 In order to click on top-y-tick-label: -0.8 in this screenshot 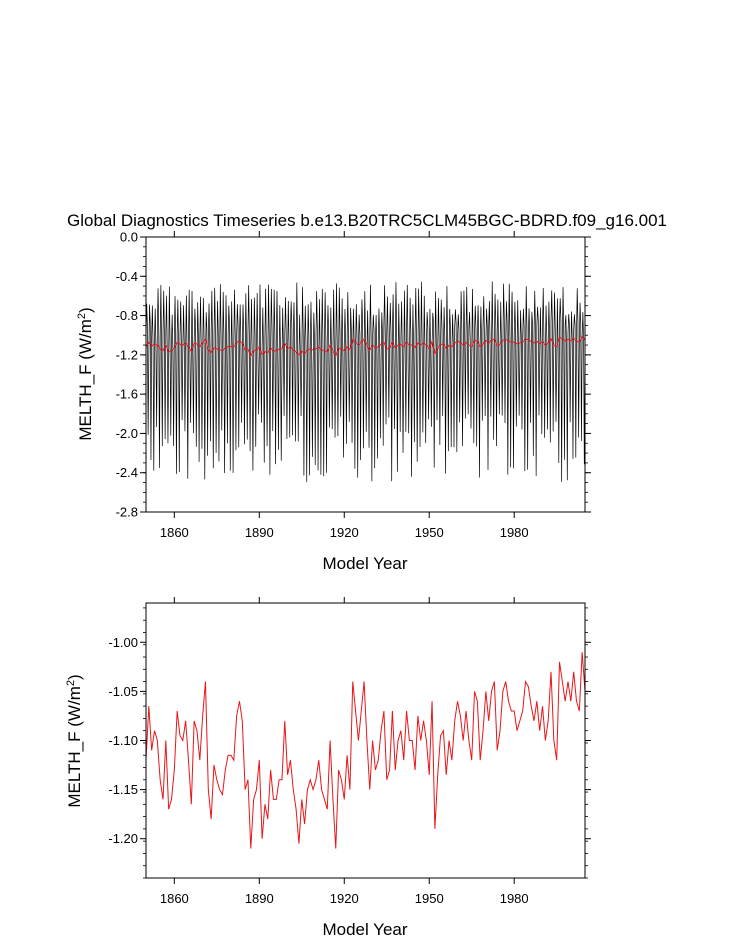, I will do `click(127, 315)`.